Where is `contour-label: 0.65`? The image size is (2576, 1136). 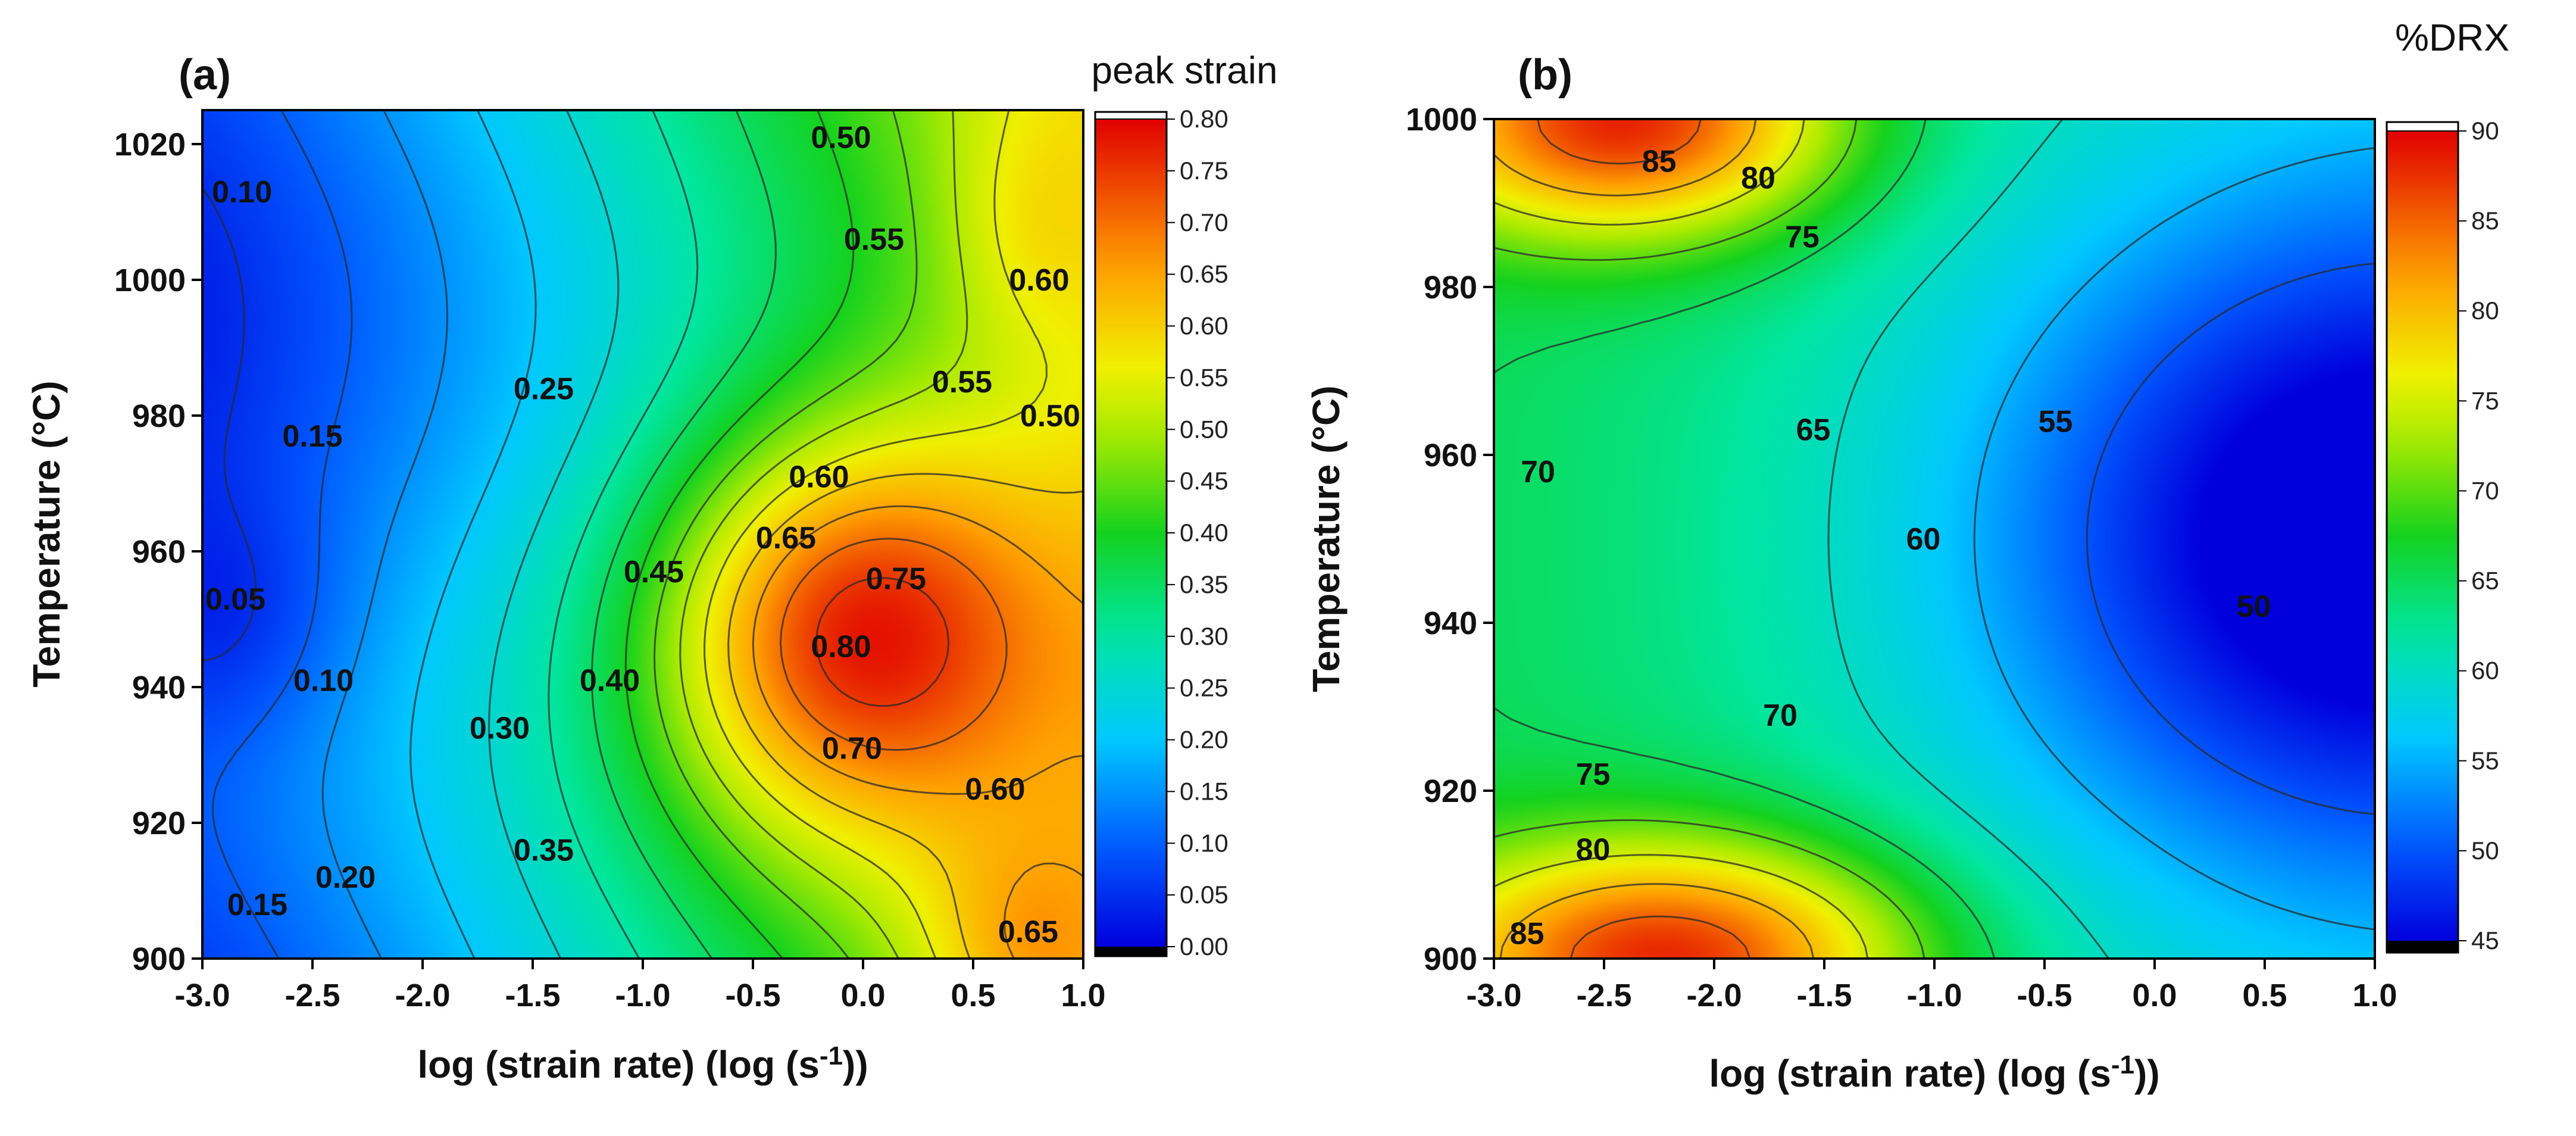
contour-label: 0.65 is located at coordinates (786, 538).